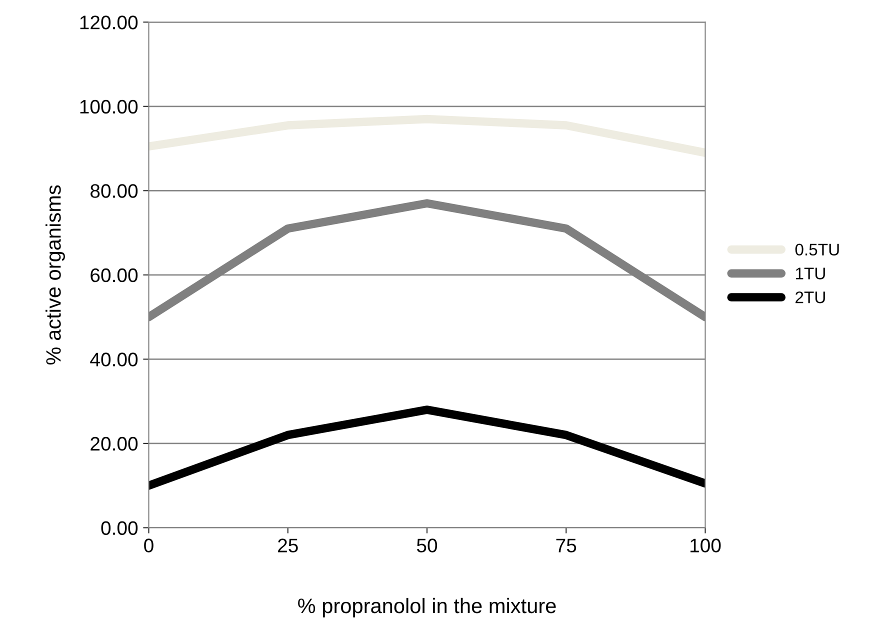  I want to click on x-tick-label: 100, so click(705, 545).